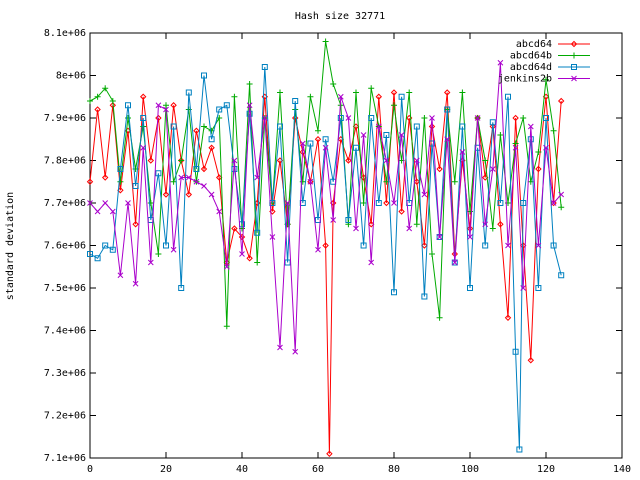 This screenshot has width=640, height=480. I want to click on y-tick-label: 7.1e+06, so click(65, 458).